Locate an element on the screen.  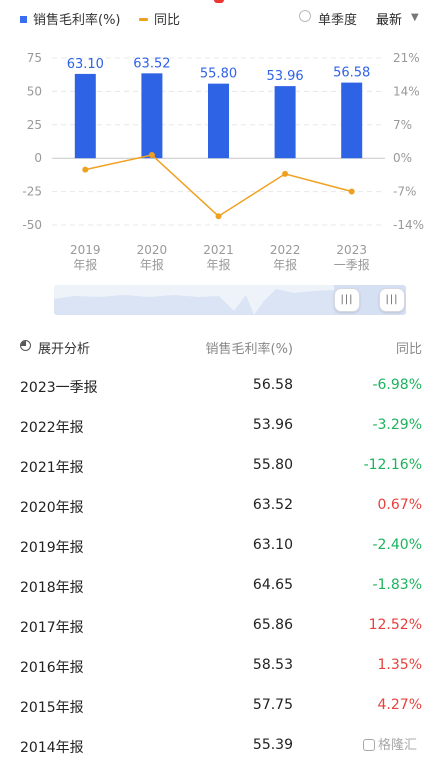
value-cell: 55.39 is located at coordinates (272, 745).